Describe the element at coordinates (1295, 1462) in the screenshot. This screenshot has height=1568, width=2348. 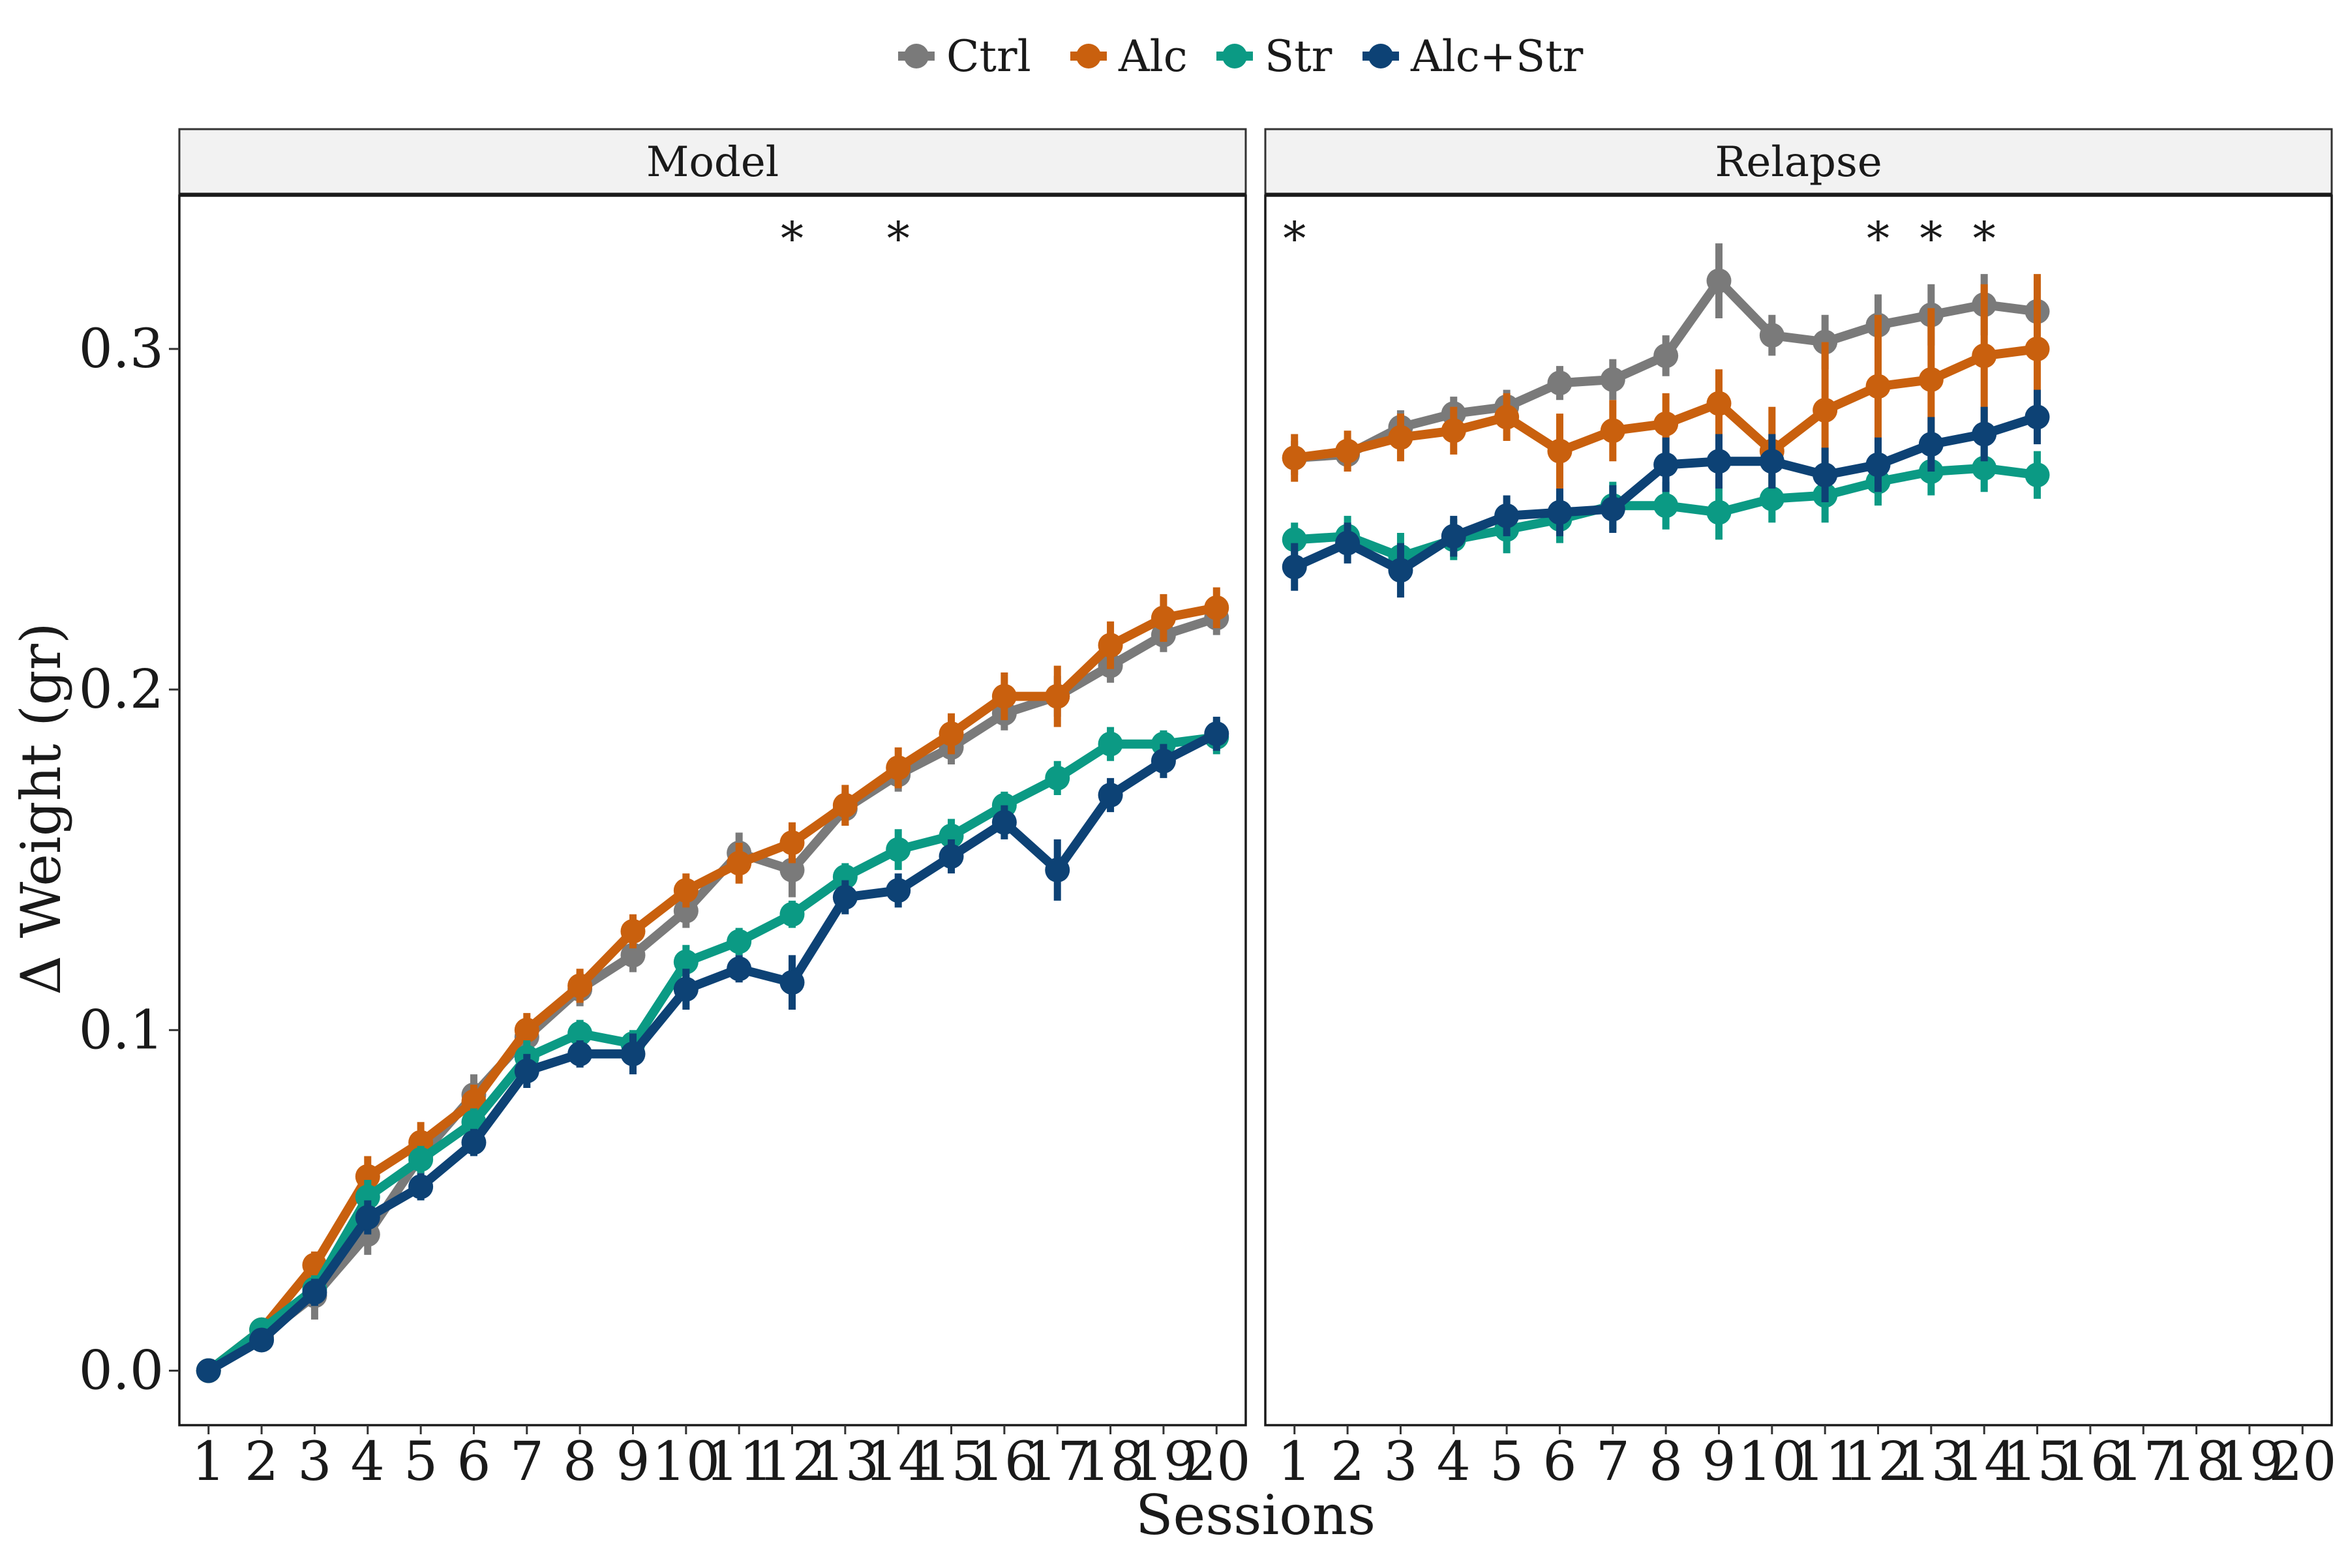
I see `x-tick-label: 1` at that location.